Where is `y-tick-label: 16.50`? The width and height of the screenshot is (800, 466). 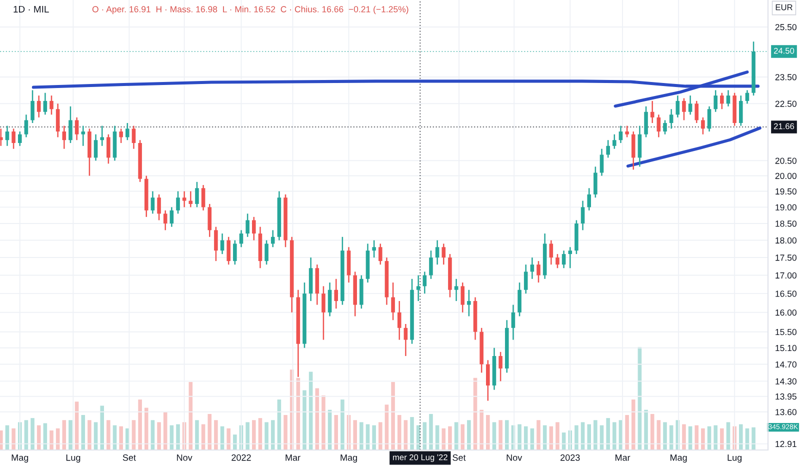
y-tick-label: 16.50 is located at coordinates (786, 293).